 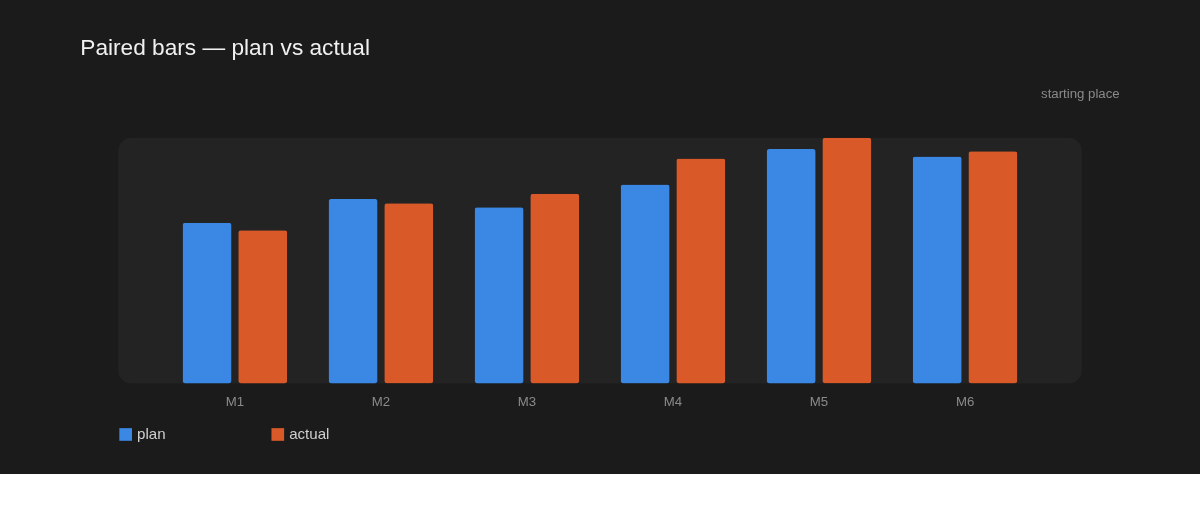 I want to click on legend-label: plan, so click(x=151, y=434).